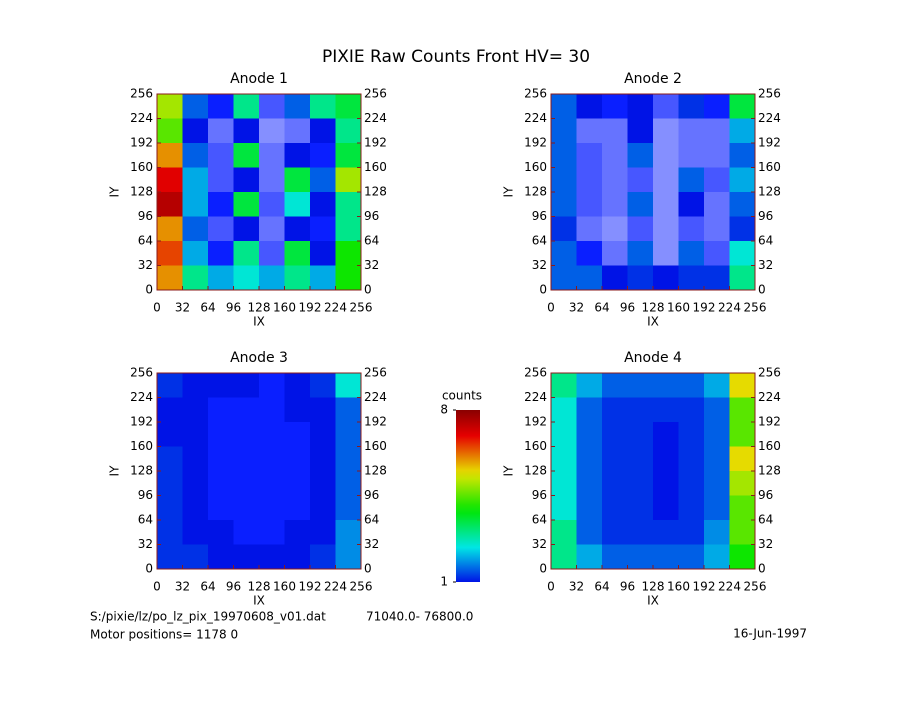 This screenshot has height=705, width=913. I want to click on x-tick-label: 128, so click(259, 308).